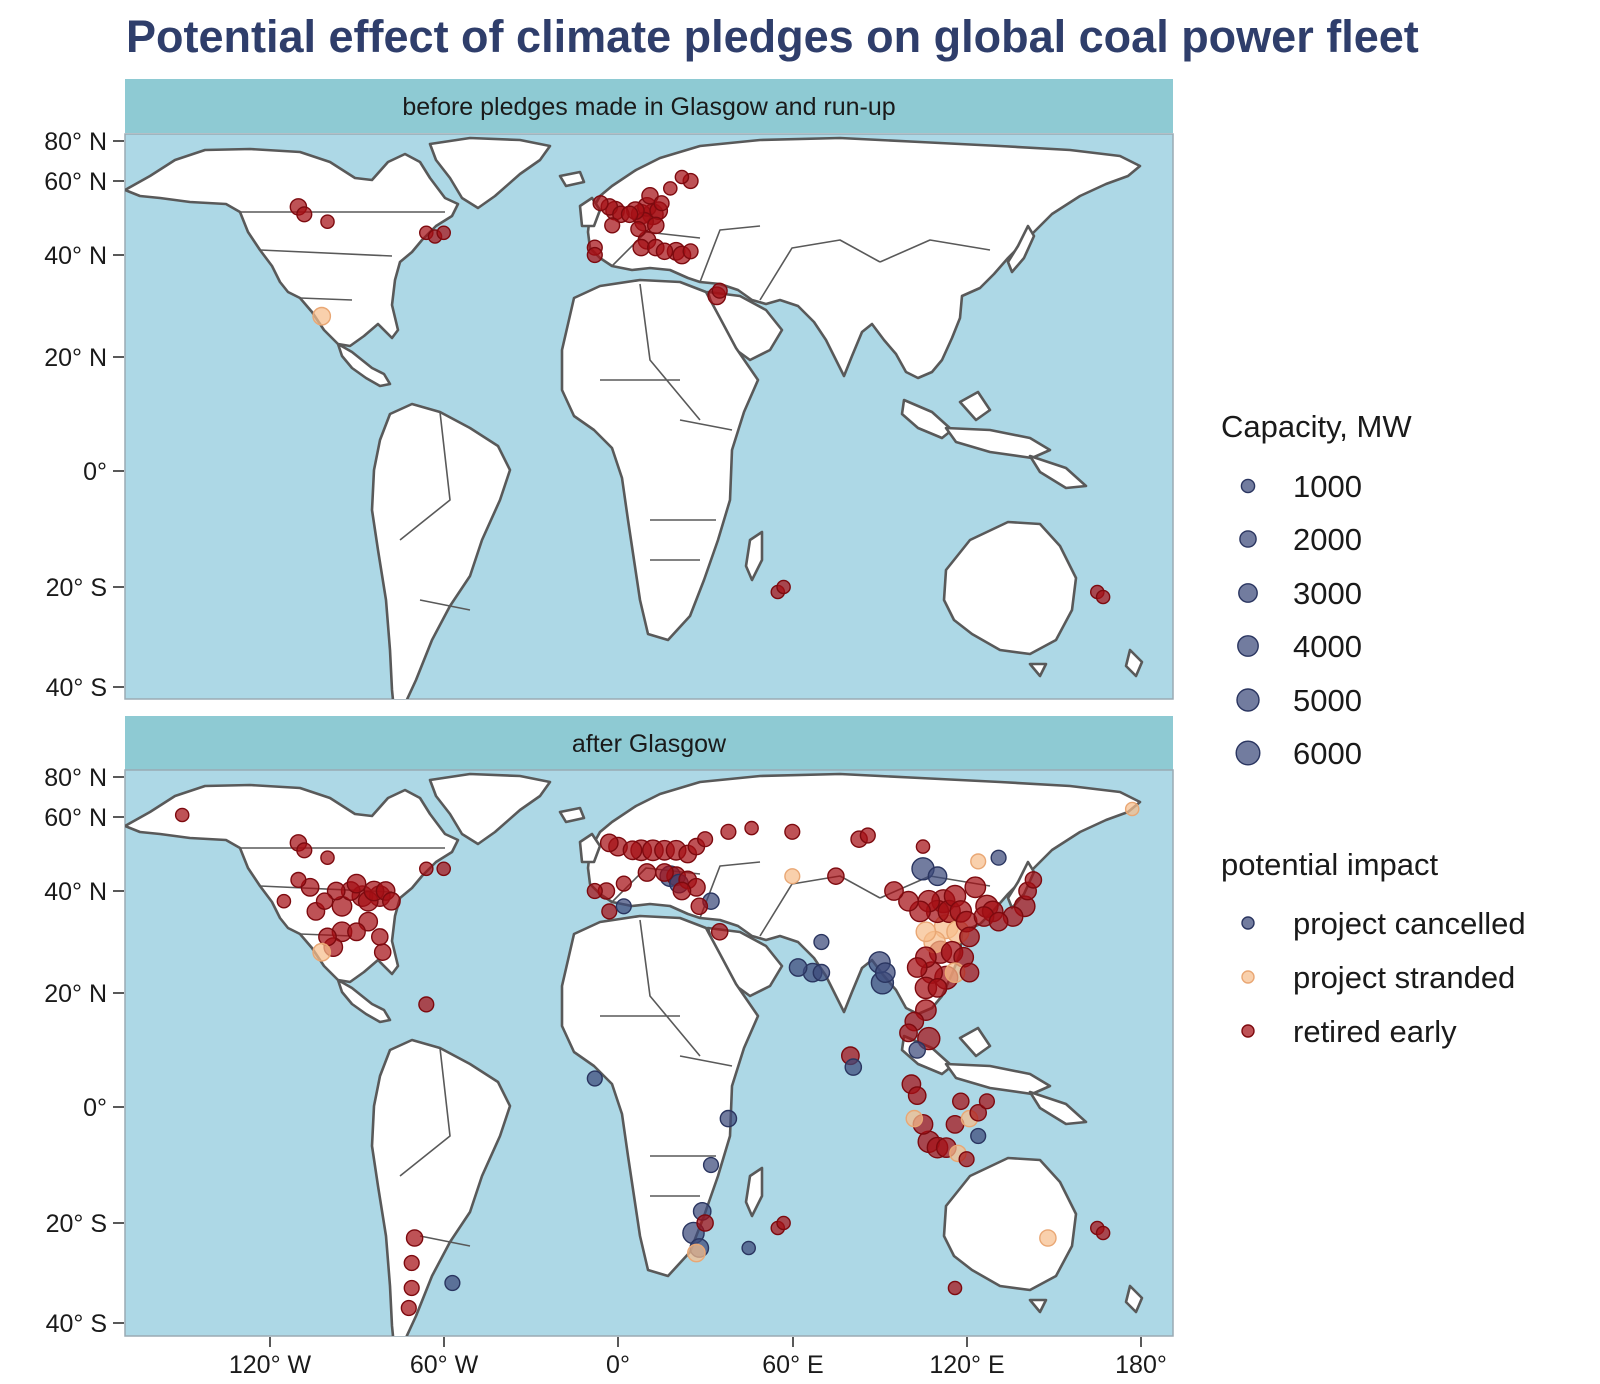 This screenshot has width=1600, height=1384. What do you see at coordinates (1248, 1031) in the screenshot?
I see `legend-impact-swatch` at bounding box center [1248, 1031].